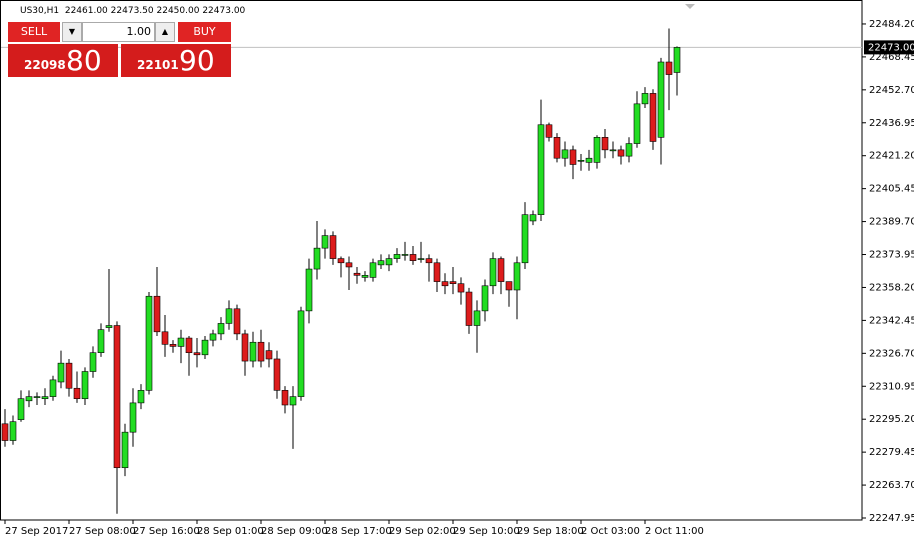  What do you see at coordinates (158, 65) in the screenshot?
I see `buy-big: 22101` at bounding box center [158, 65].